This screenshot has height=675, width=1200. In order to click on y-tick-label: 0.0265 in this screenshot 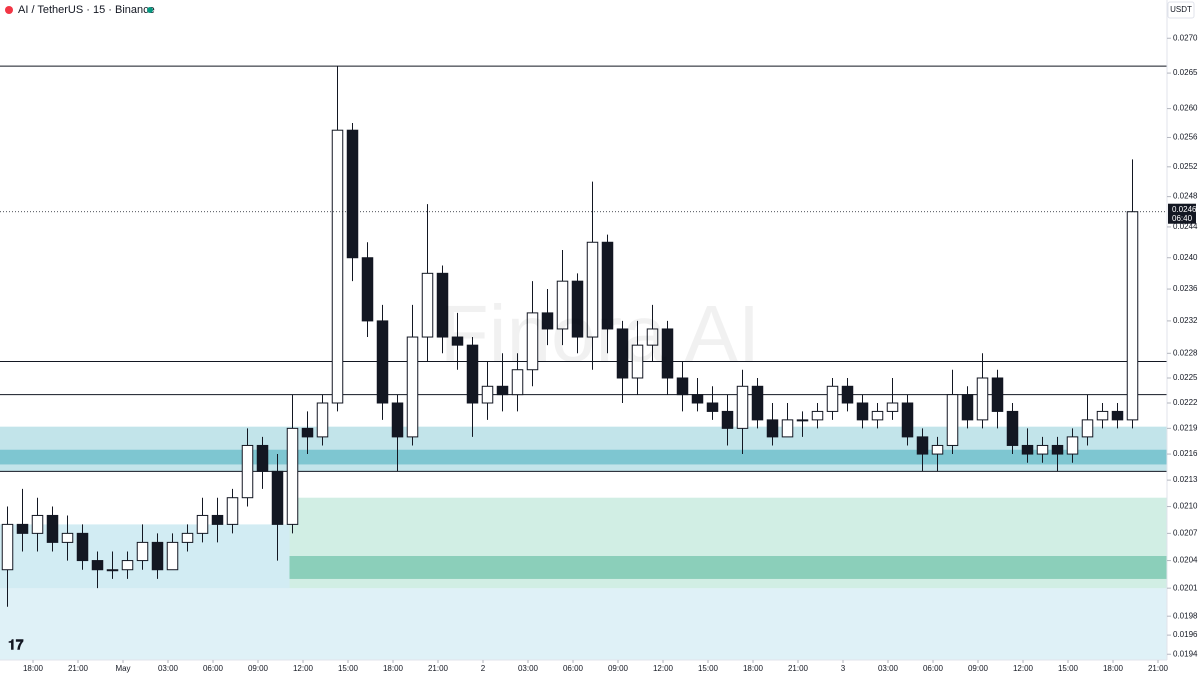, I will do `click(1185, 72)`.